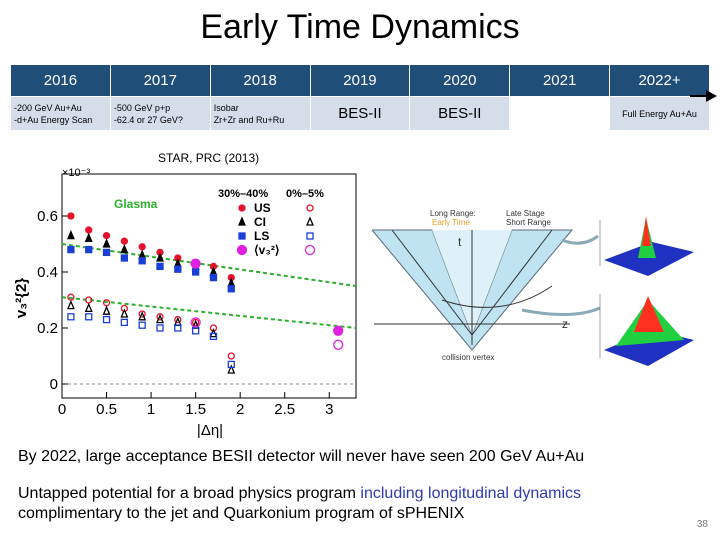  I want to click on chart-xlabel: |Δη|, so click(210, 430).